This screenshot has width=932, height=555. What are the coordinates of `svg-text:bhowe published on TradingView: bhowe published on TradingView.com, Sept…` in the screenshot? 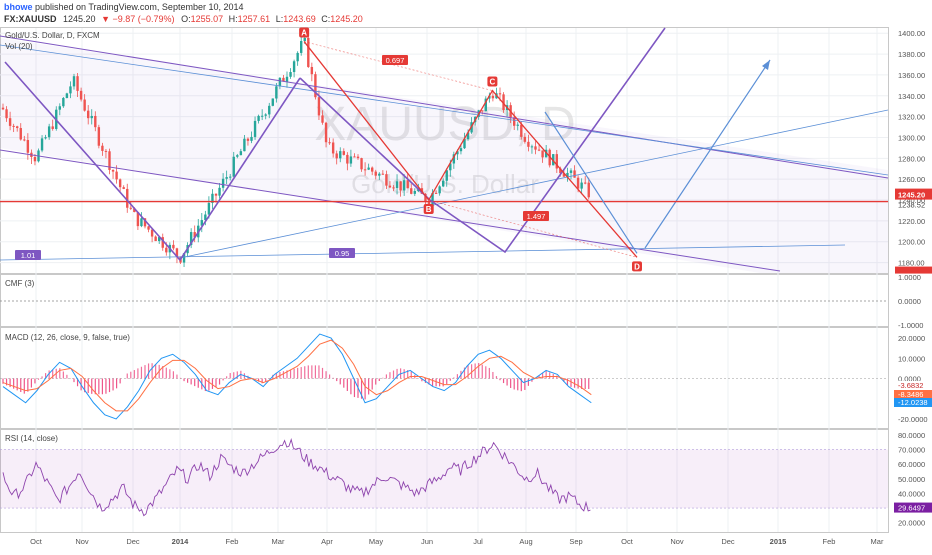 It's located at (124, 7).